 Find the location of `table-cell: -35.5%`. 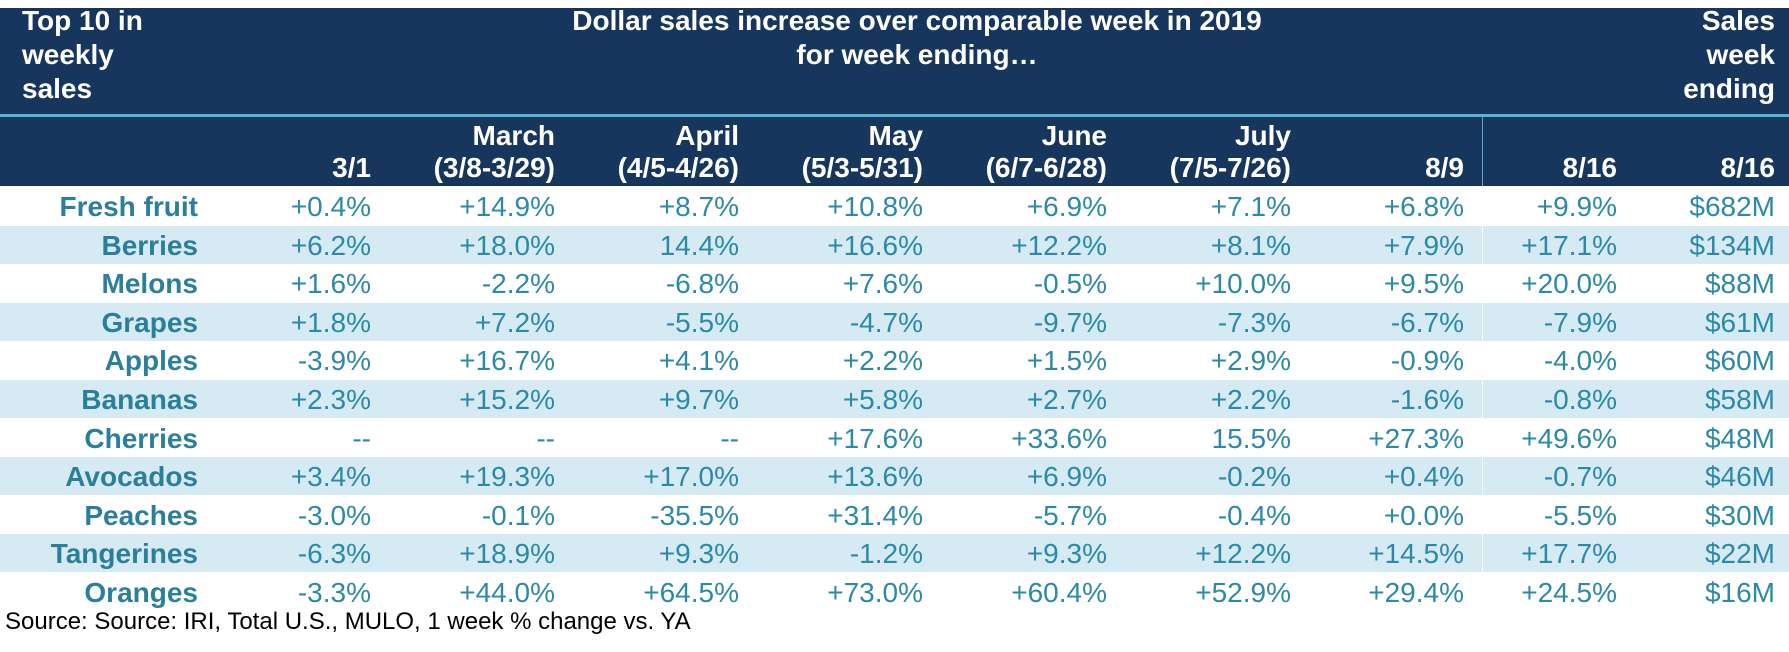

table-cell: -35.5% is located at coordinates (694, 515).